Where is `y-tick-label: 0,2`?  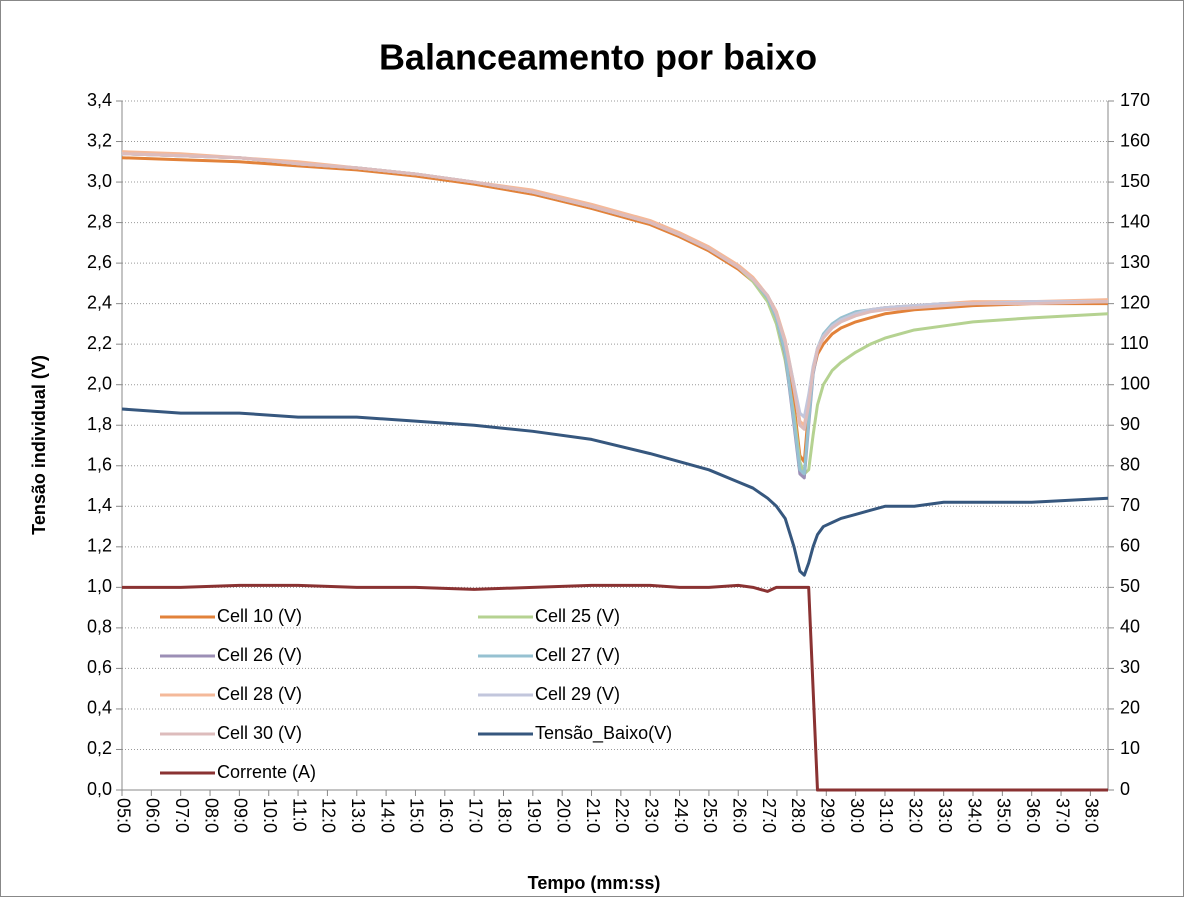 y-tick-label: 0,2 is located at coordinates (99, 748).